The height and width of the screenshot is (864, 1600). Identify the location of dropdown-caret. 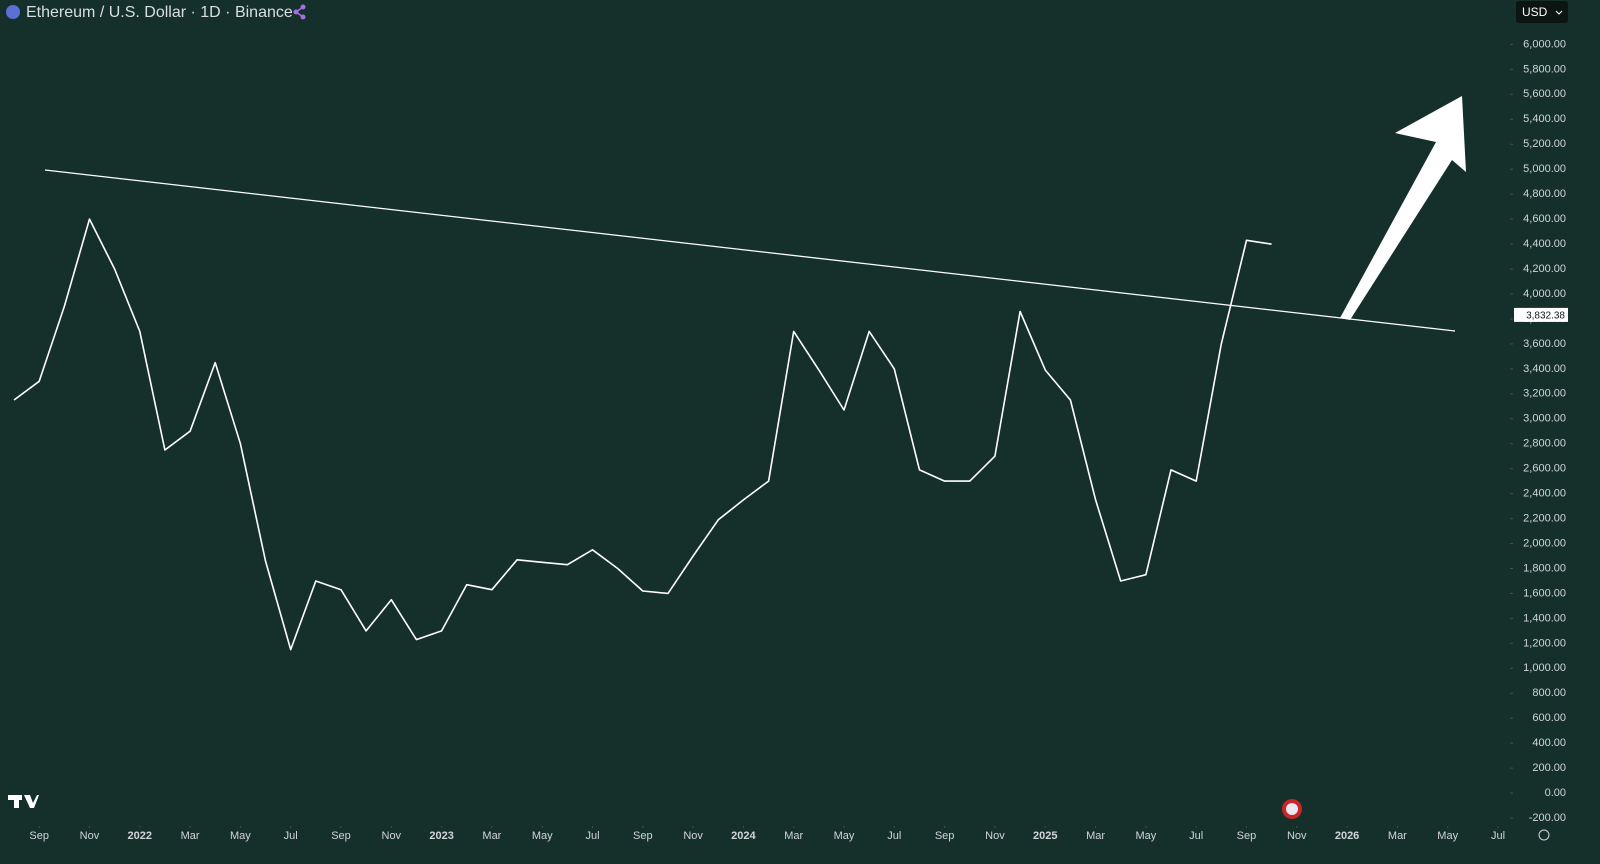
(1559, 12).